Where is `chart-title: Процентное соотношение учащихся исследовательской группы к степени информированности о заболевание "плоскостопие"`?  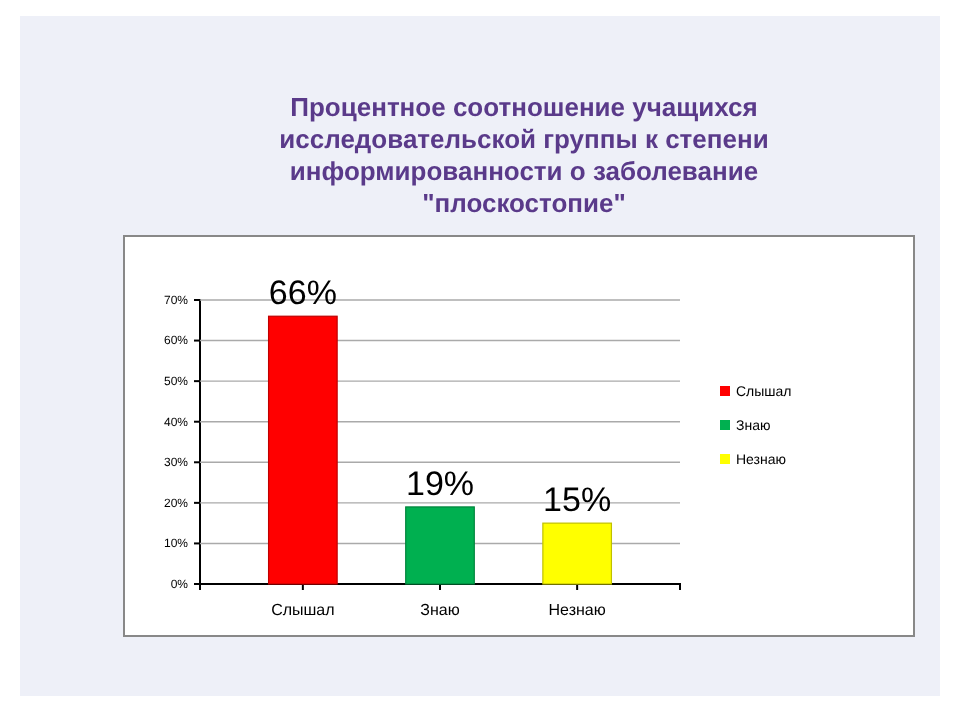 chart-title: Процентное соотношение учащихся исследовательской группы к степени информированности о заболевание "плоскостопие" is located at coordinates (524, 155).